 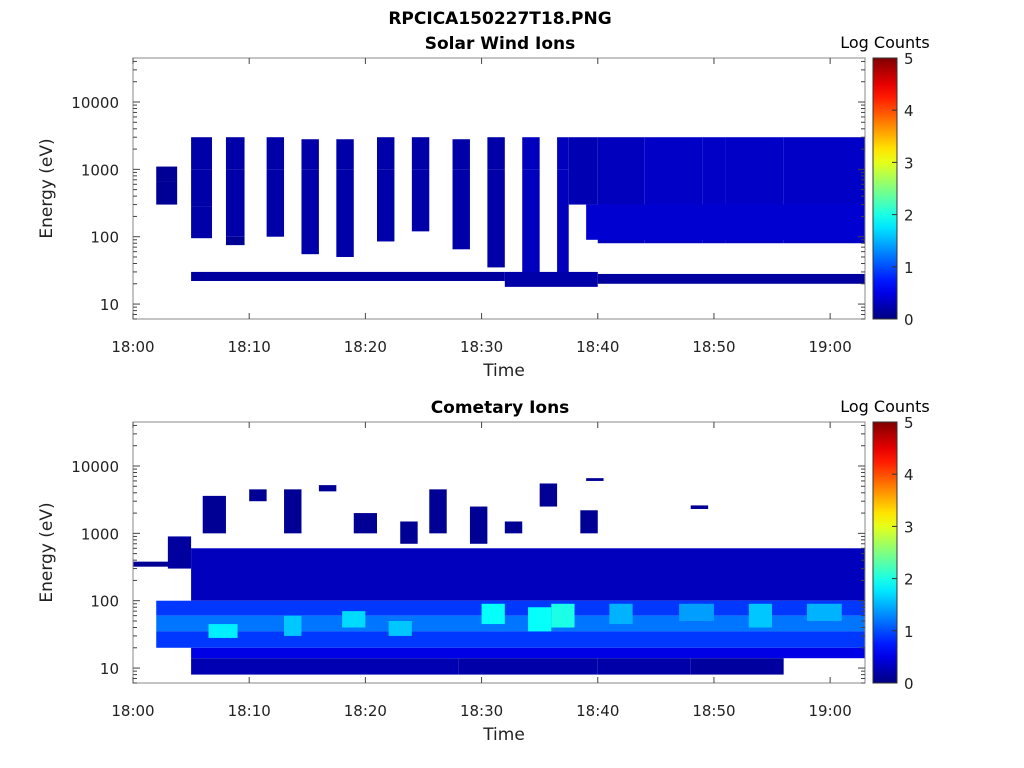 What do you see at coordinates (500, 44) in the screenshot?
I see `panel1-title: Solar Wind Ions` at bounding box center [500, 44].